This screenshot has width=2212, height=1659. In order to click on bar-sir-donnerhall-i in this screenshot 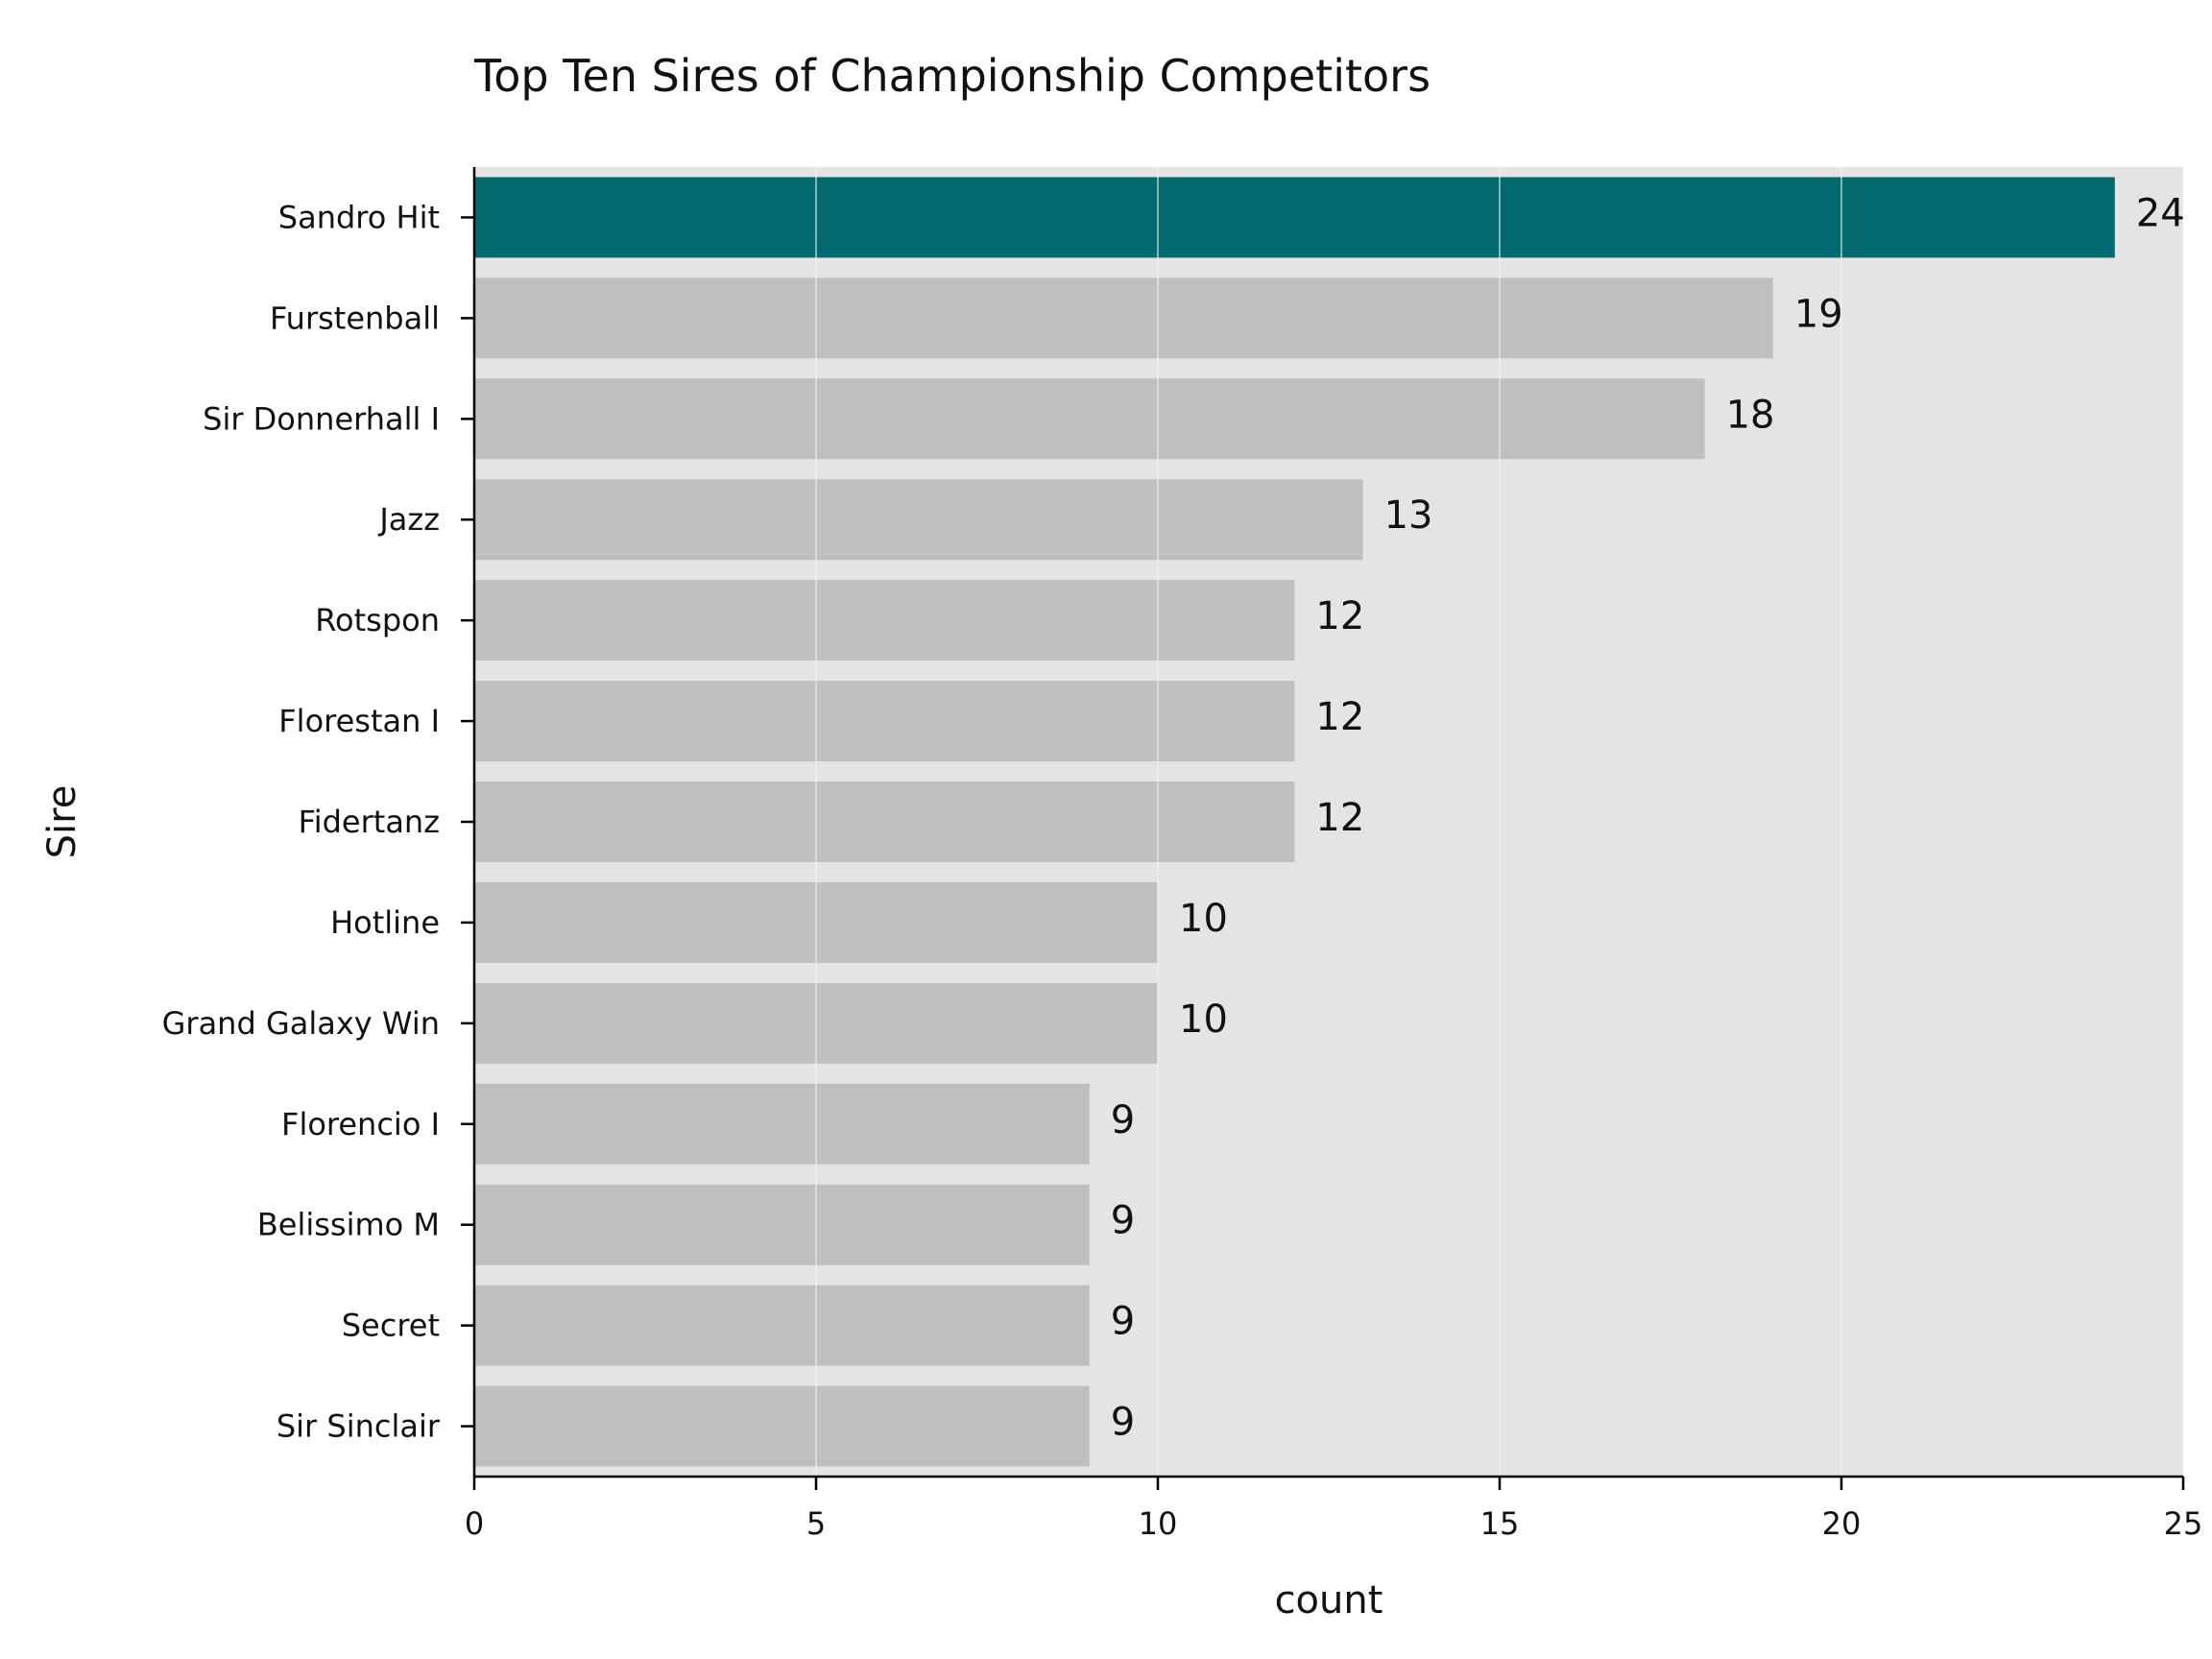, I will do `click(1089, 419)`.